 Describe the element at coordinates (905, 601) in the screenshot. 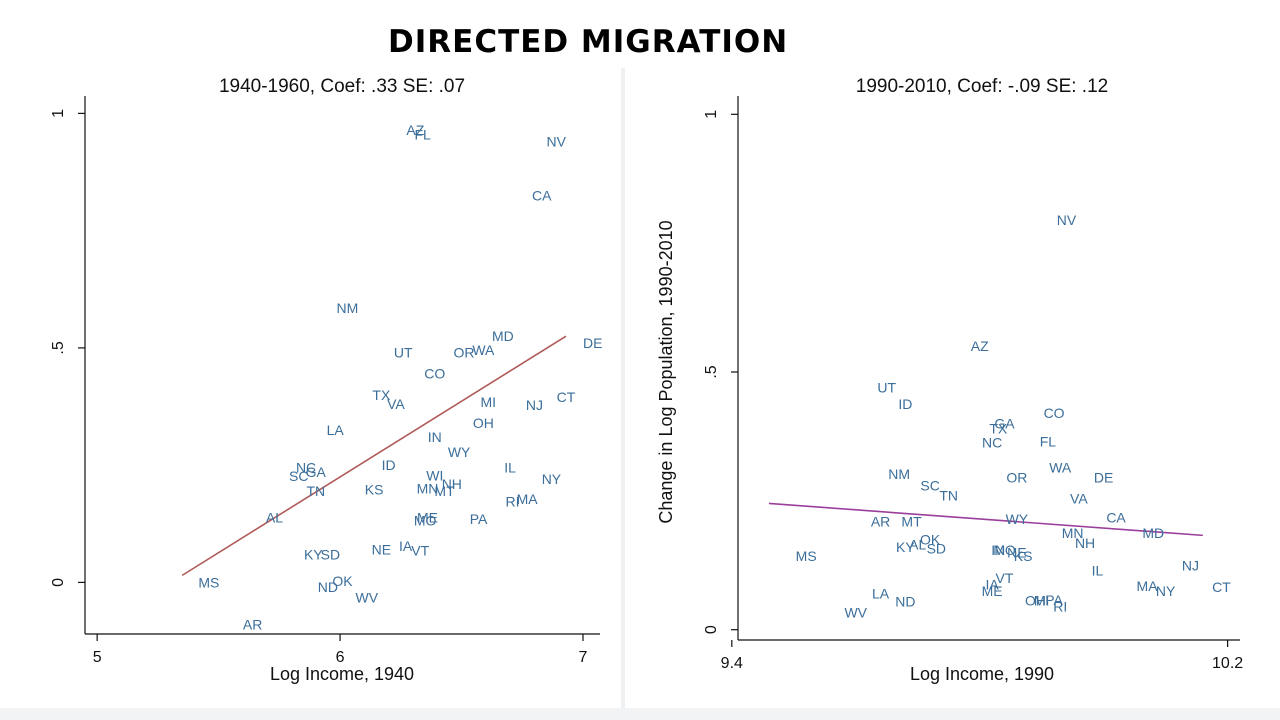

I see `data-point-label: ND` at that location.